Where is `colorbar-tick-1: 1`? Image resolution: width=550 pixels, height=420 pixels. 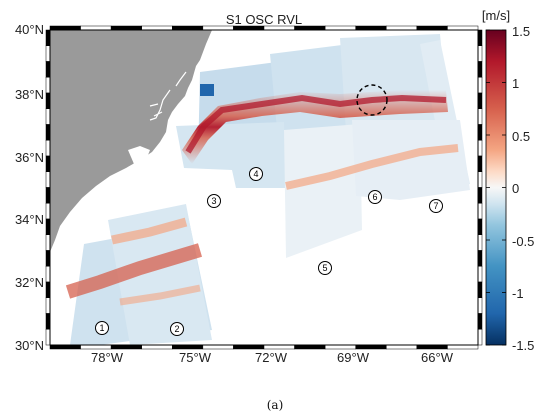
colorbar-tick-1: 1 is located at coordinates (515, 83).